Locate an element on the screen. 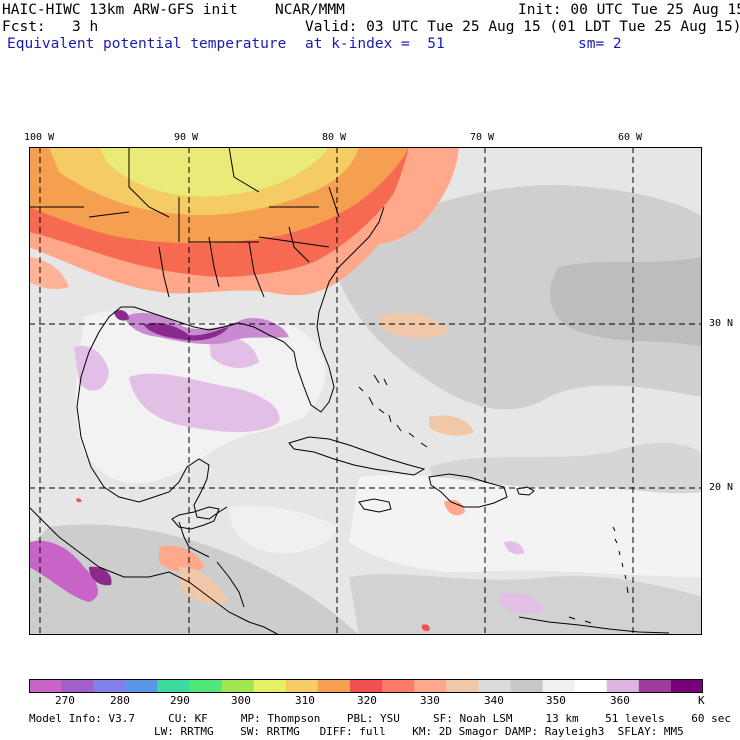  colorbar-label-280: 280 is located at coordinates (120, 700).